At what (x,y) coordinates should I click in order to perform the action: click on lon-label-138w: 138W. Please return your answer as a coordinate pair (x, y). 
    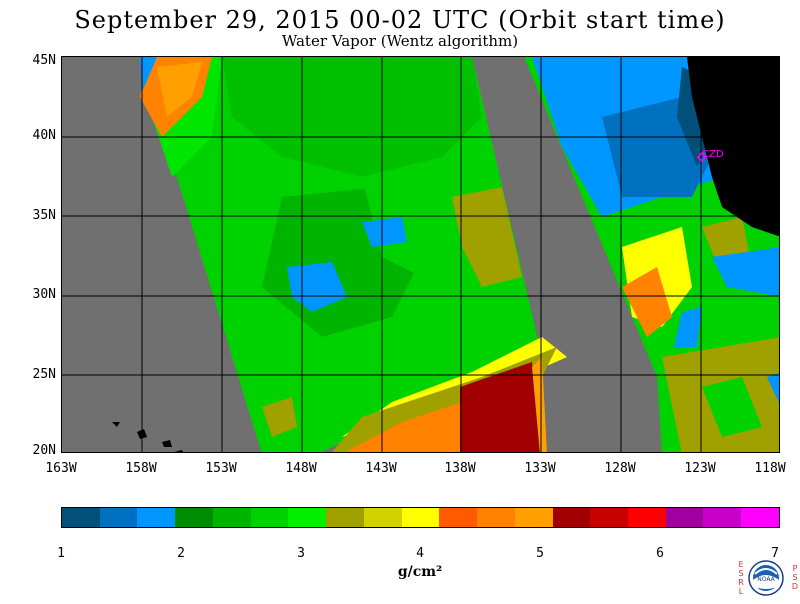
    Looking at the image, I should click on (460, 468).